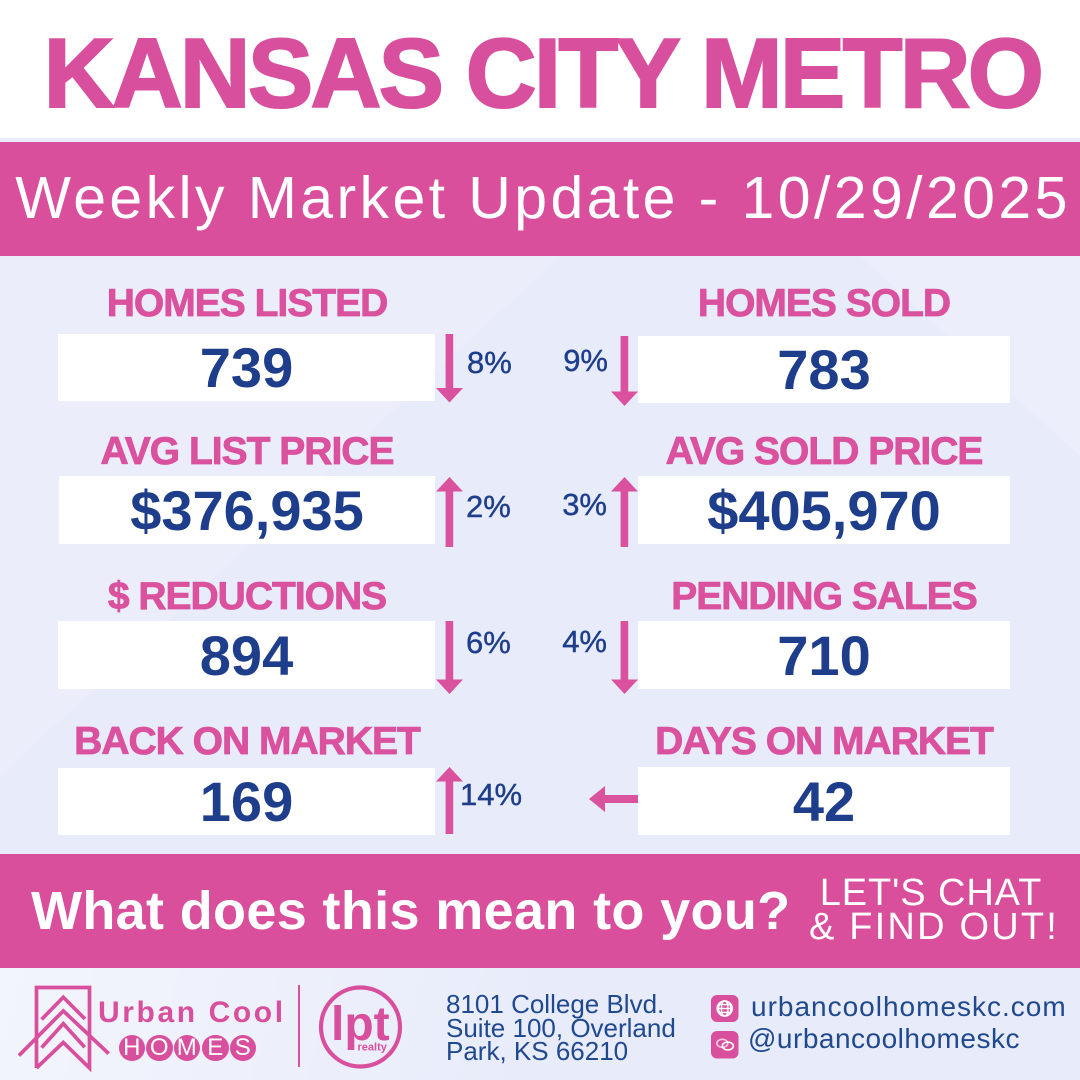 This screenshot has width=1080, height=1080. What do you see at coordinates (360, 1024) in the screenshot?
I see `svg-text: lpt` at bounding box center [360, 1024].